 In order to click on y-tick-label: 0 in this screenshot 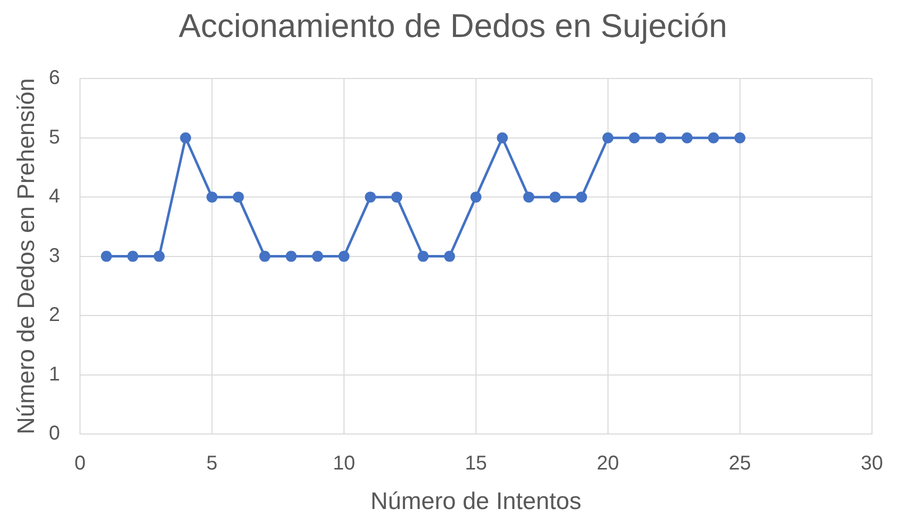, I will do `click(54, 433)`.